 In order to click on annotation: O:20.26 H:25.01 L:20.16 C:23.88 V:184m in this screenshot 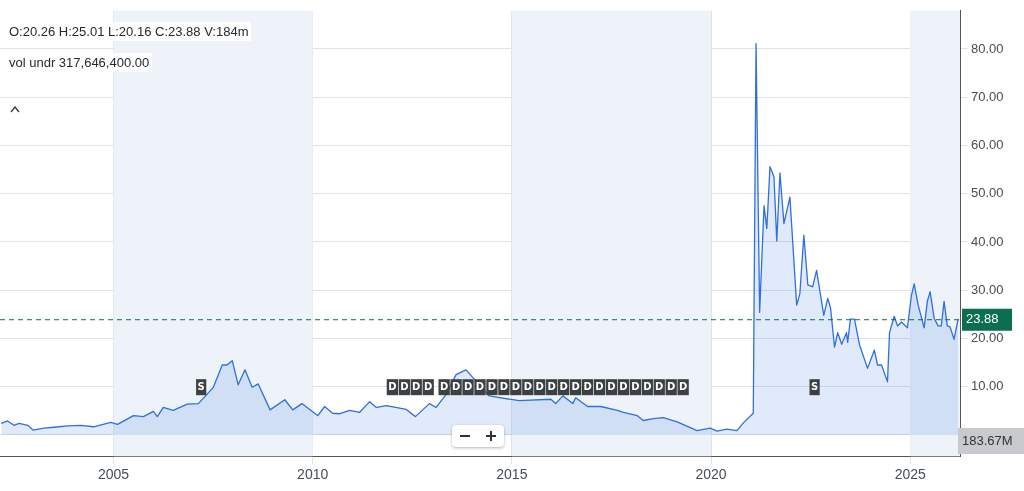, I will do `click(129, 31)`.